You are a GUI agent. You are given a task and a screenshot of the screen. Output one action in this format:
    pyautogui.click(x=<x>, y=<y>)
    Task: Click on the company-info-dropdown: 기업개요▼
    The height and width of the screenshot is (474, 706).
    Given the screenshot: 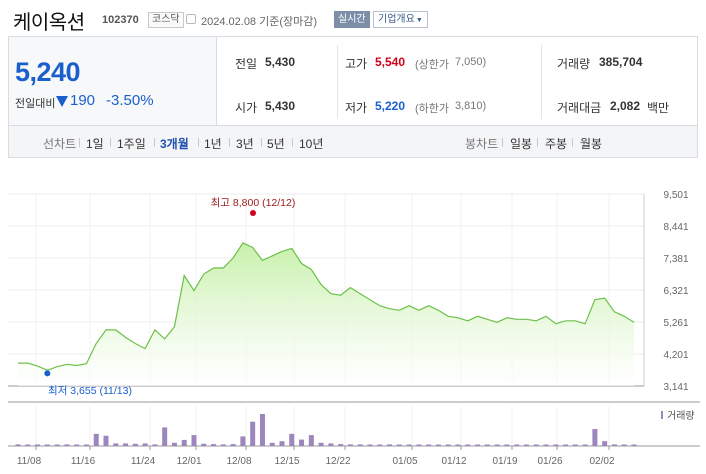 What is the action you would take?
    pyautogui.click(x=400, y=19)
    